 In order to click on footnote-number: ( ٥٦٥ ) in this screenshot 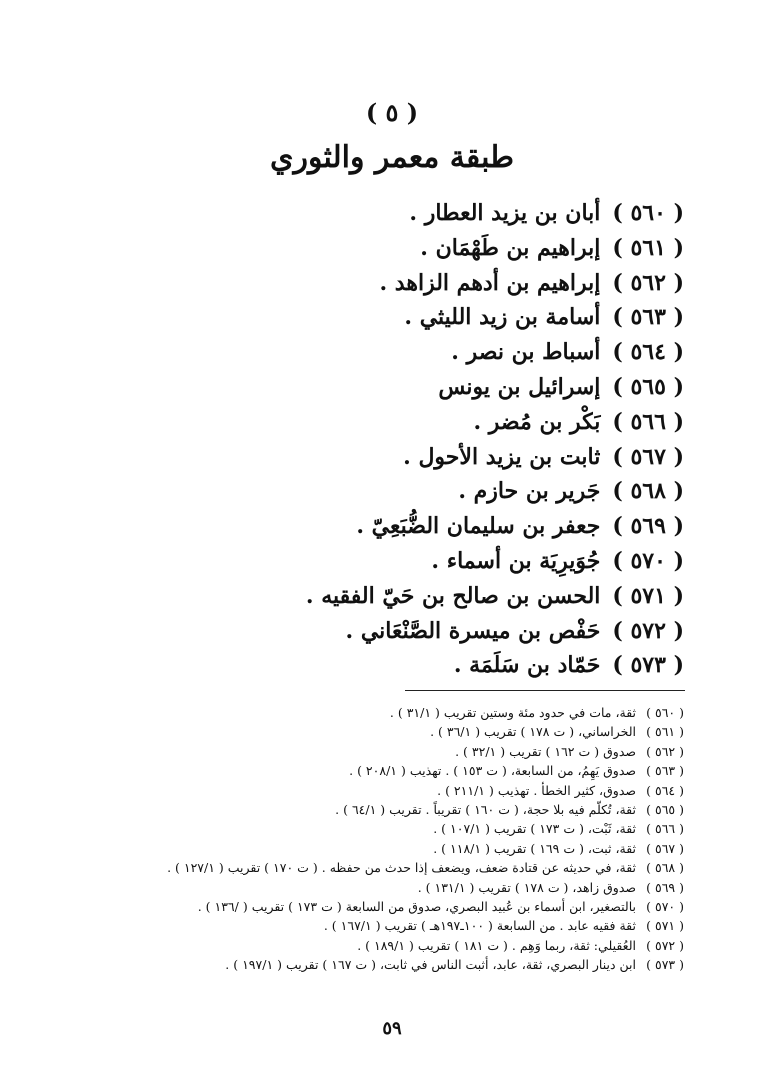, I will do `click(665, 809)`.